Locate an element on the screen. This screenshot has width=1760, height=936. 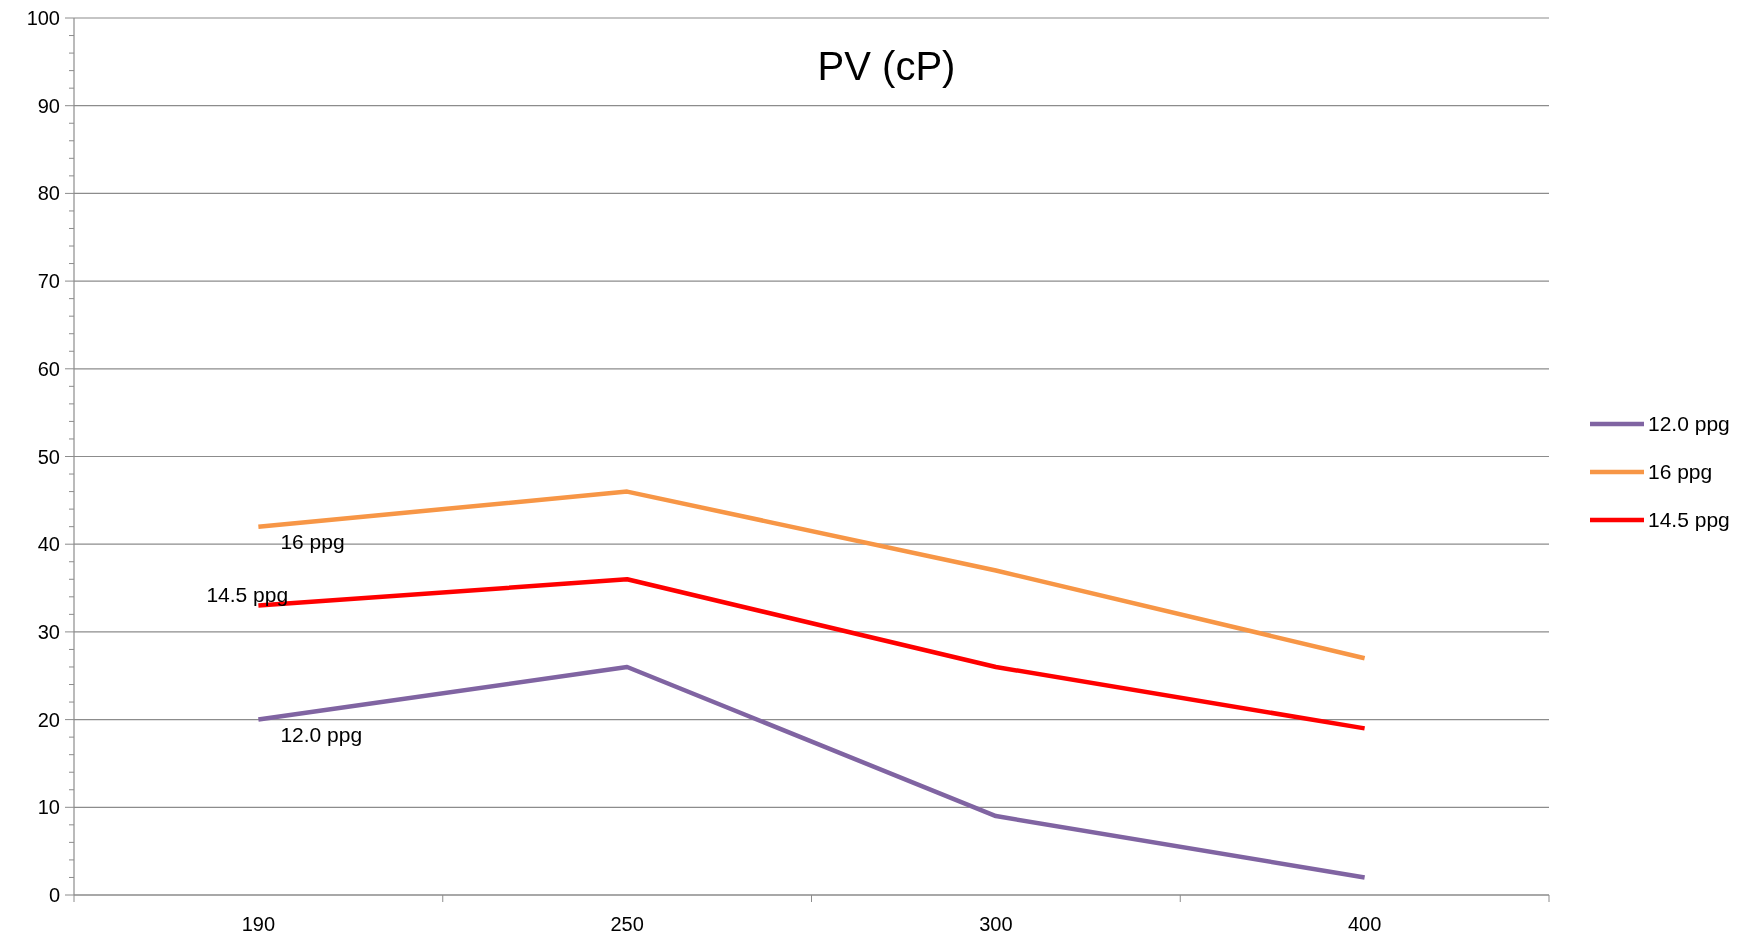
x-tick-label: 190 is located at coordinates (258, 924).